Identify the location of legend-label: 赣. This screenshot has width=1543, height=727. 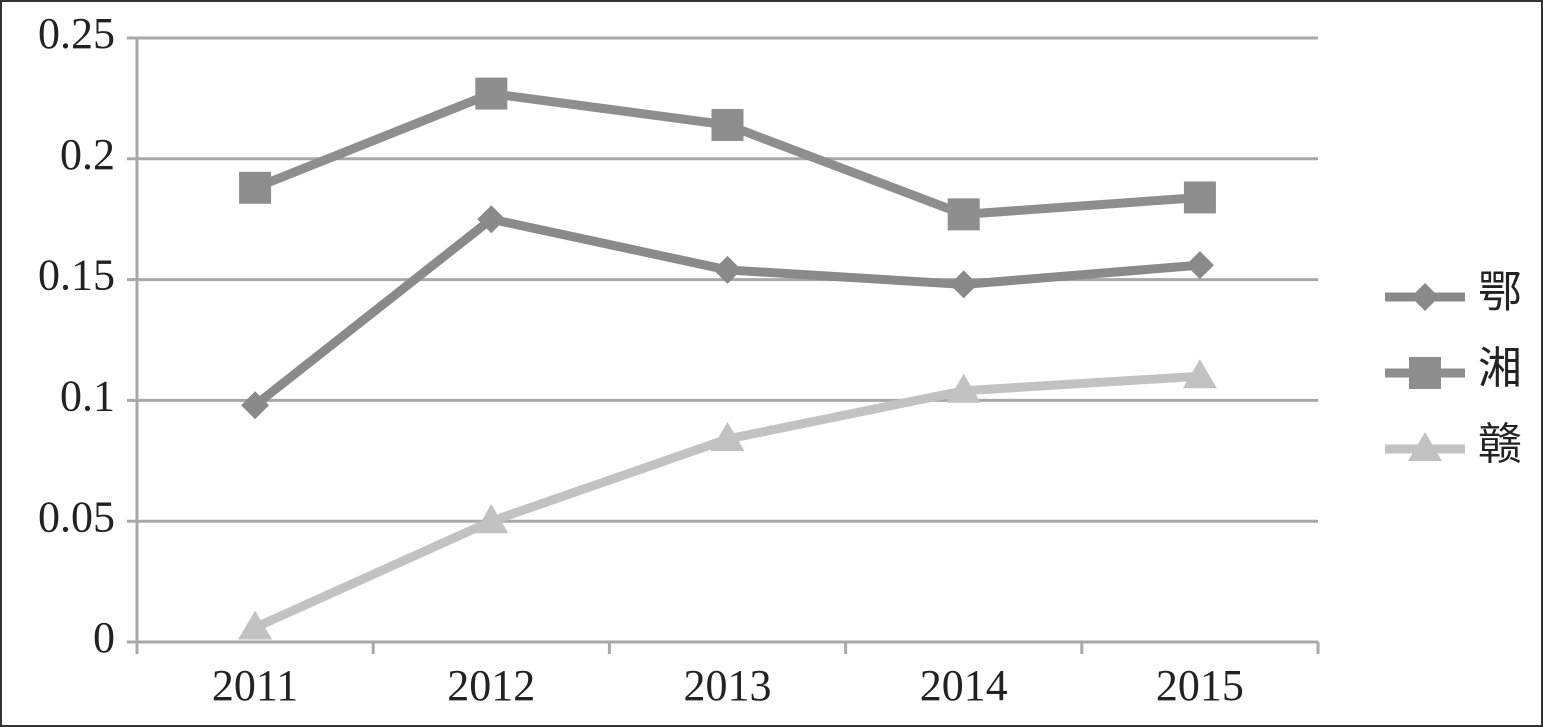
(1500, 444).